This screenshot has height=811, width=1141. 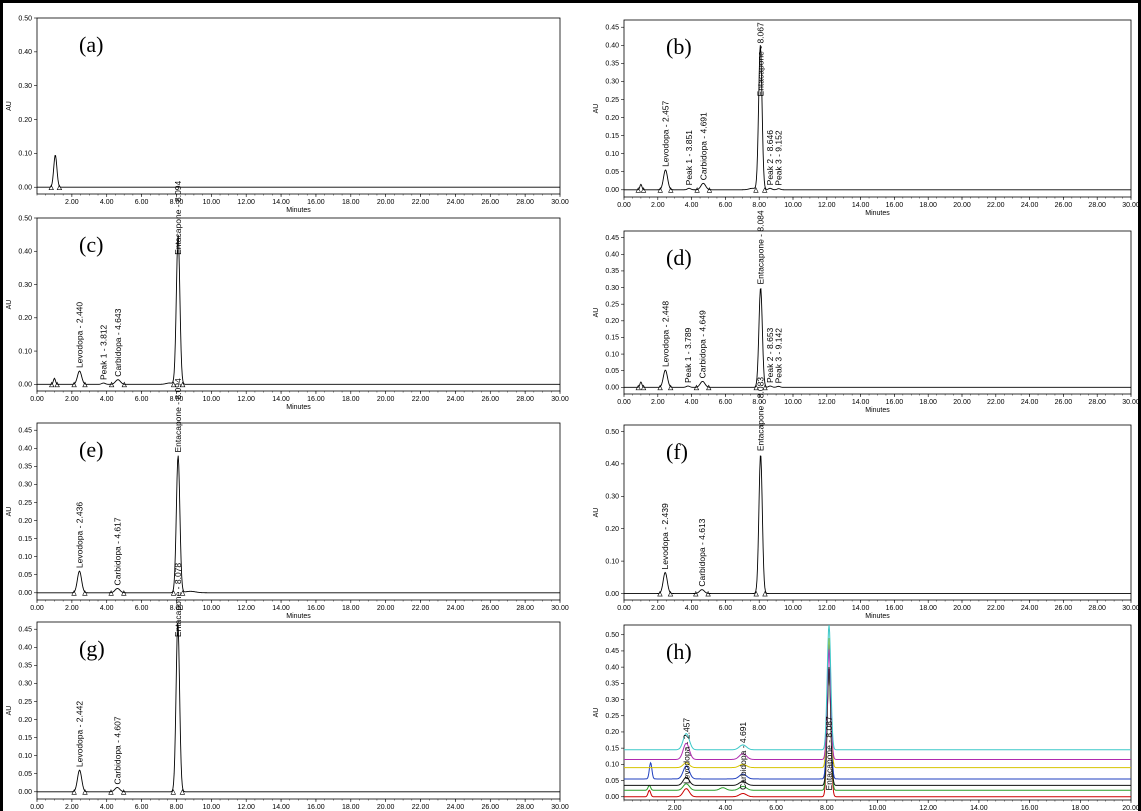 What do you see at coordinates (761, 247) in the screenshot?
I see `peak-label: Entacapone - 8.084` at bounding box center [761, 247].